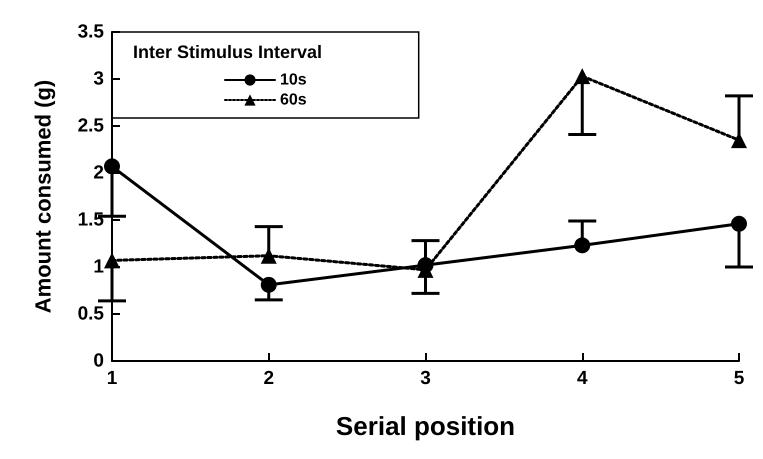  Describe the element at coordinates (293, 100) in the screenshot. I see `legend-label: 60s` at that location.